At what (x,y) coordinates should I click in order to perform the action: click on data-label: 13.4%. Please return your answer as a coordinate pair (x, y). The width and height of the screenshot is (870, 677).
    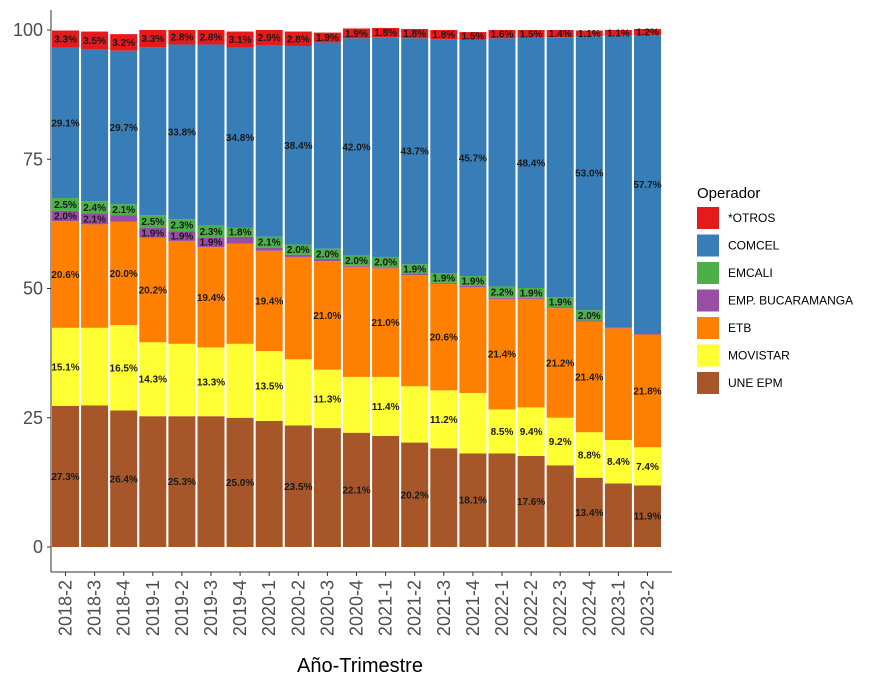
    Looking at the image, I should click on (589, 513).